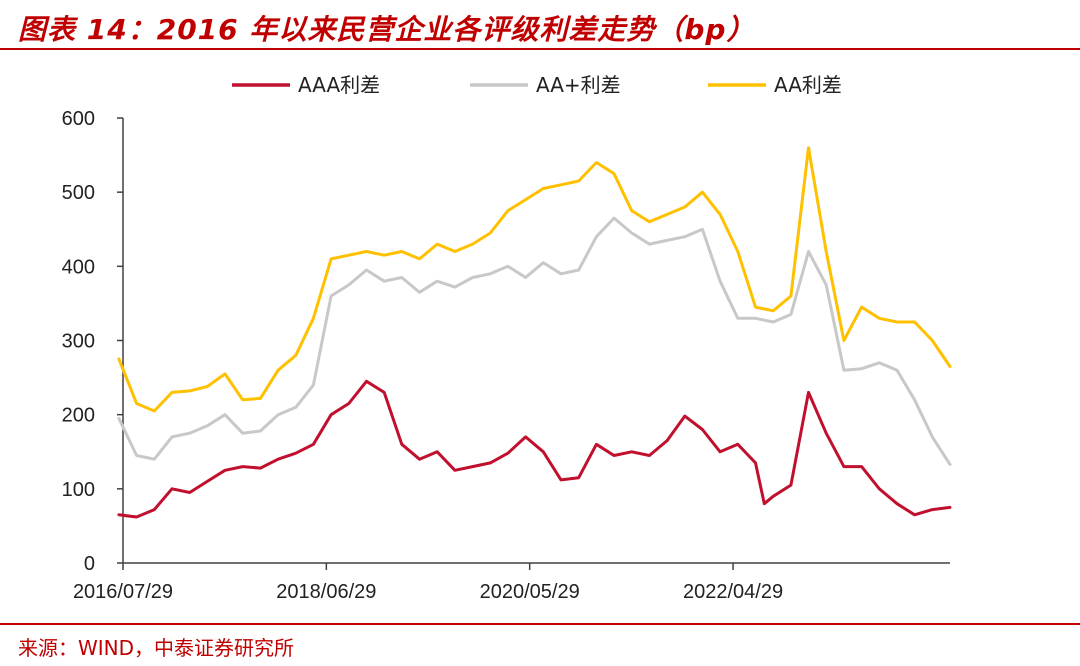 This screenshot has height=666, width=1080. I want to click on y-tick-label: 500, so click(78, 193).